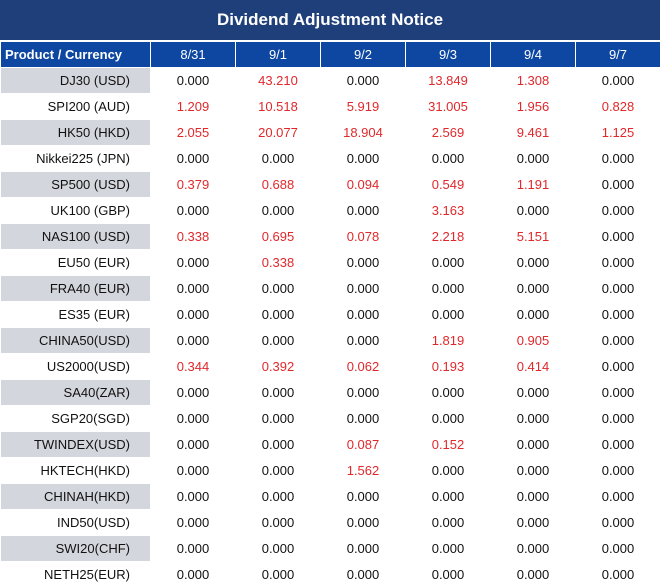  Describe the element at coordinates (76, 55) in the screenshot. I see `product-currency-header: Product / Currency` at that location.